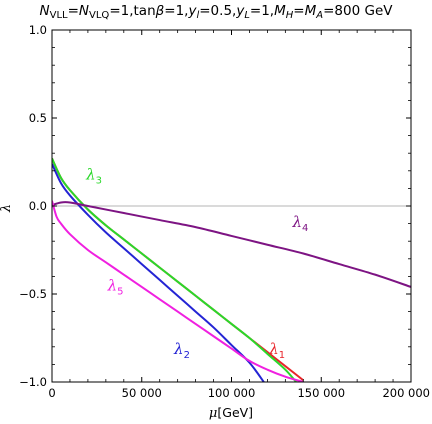 The height and width of the screenshot is (424, 432). Describe the element at coordinates (38, 118) in the screenshot. I see `y-tick-label: 0.5` at that location.